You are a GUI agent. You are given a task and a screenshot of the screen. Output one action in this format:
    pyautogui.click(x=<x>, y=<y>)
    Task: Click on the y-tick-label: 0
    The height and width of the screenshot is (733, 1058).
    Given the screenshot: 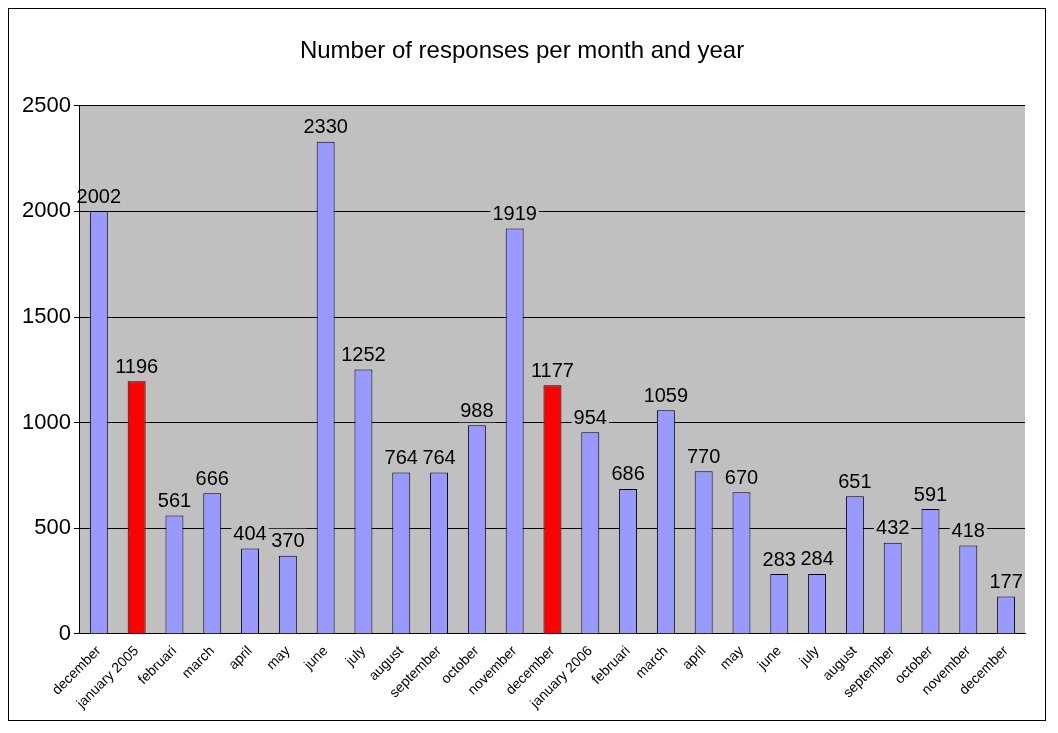 What is the action you would take?
    pyautogui.click(x=64, y=632)
    